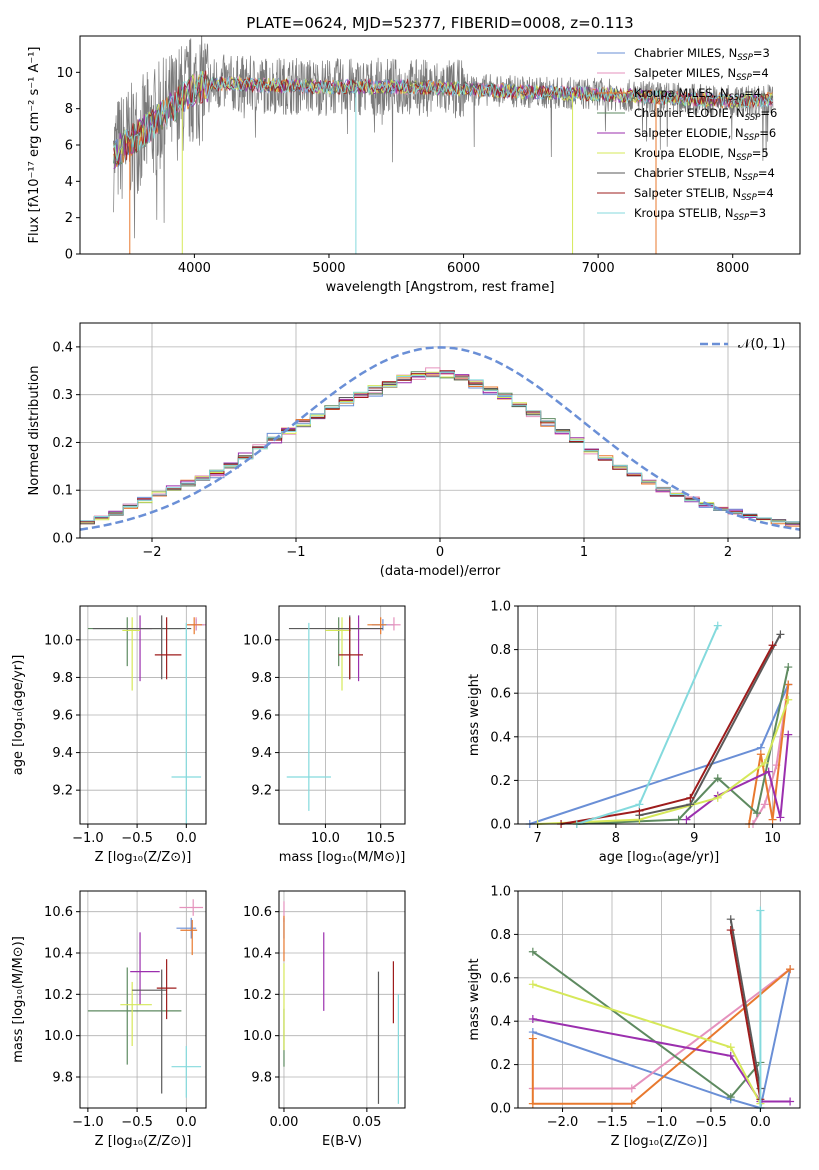  What do you see at coordinates (689, 113) in the screenshot?
I see `legend-label: Chabrier ELODIE, N` at bounding box center [689, 113].